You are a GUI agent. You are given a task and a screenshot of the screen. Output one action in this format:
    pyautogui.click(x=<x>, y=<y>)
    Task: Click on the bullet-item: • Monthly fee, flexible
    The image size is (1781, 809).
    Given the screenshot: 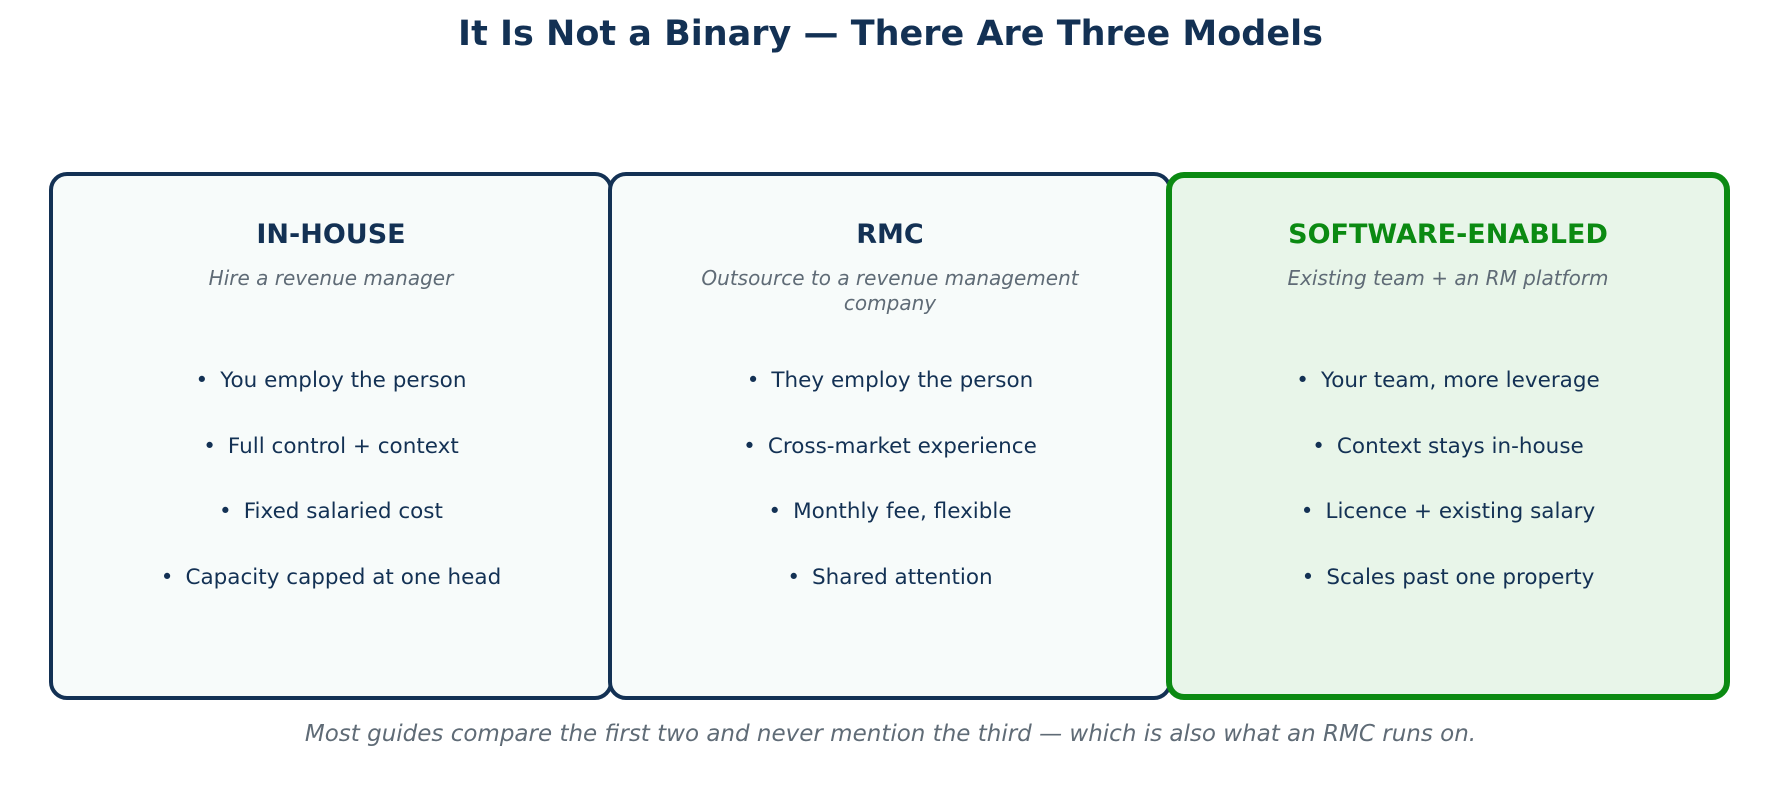 What is the action you would take?
    pyautogui.click(x=890, y=531)
    